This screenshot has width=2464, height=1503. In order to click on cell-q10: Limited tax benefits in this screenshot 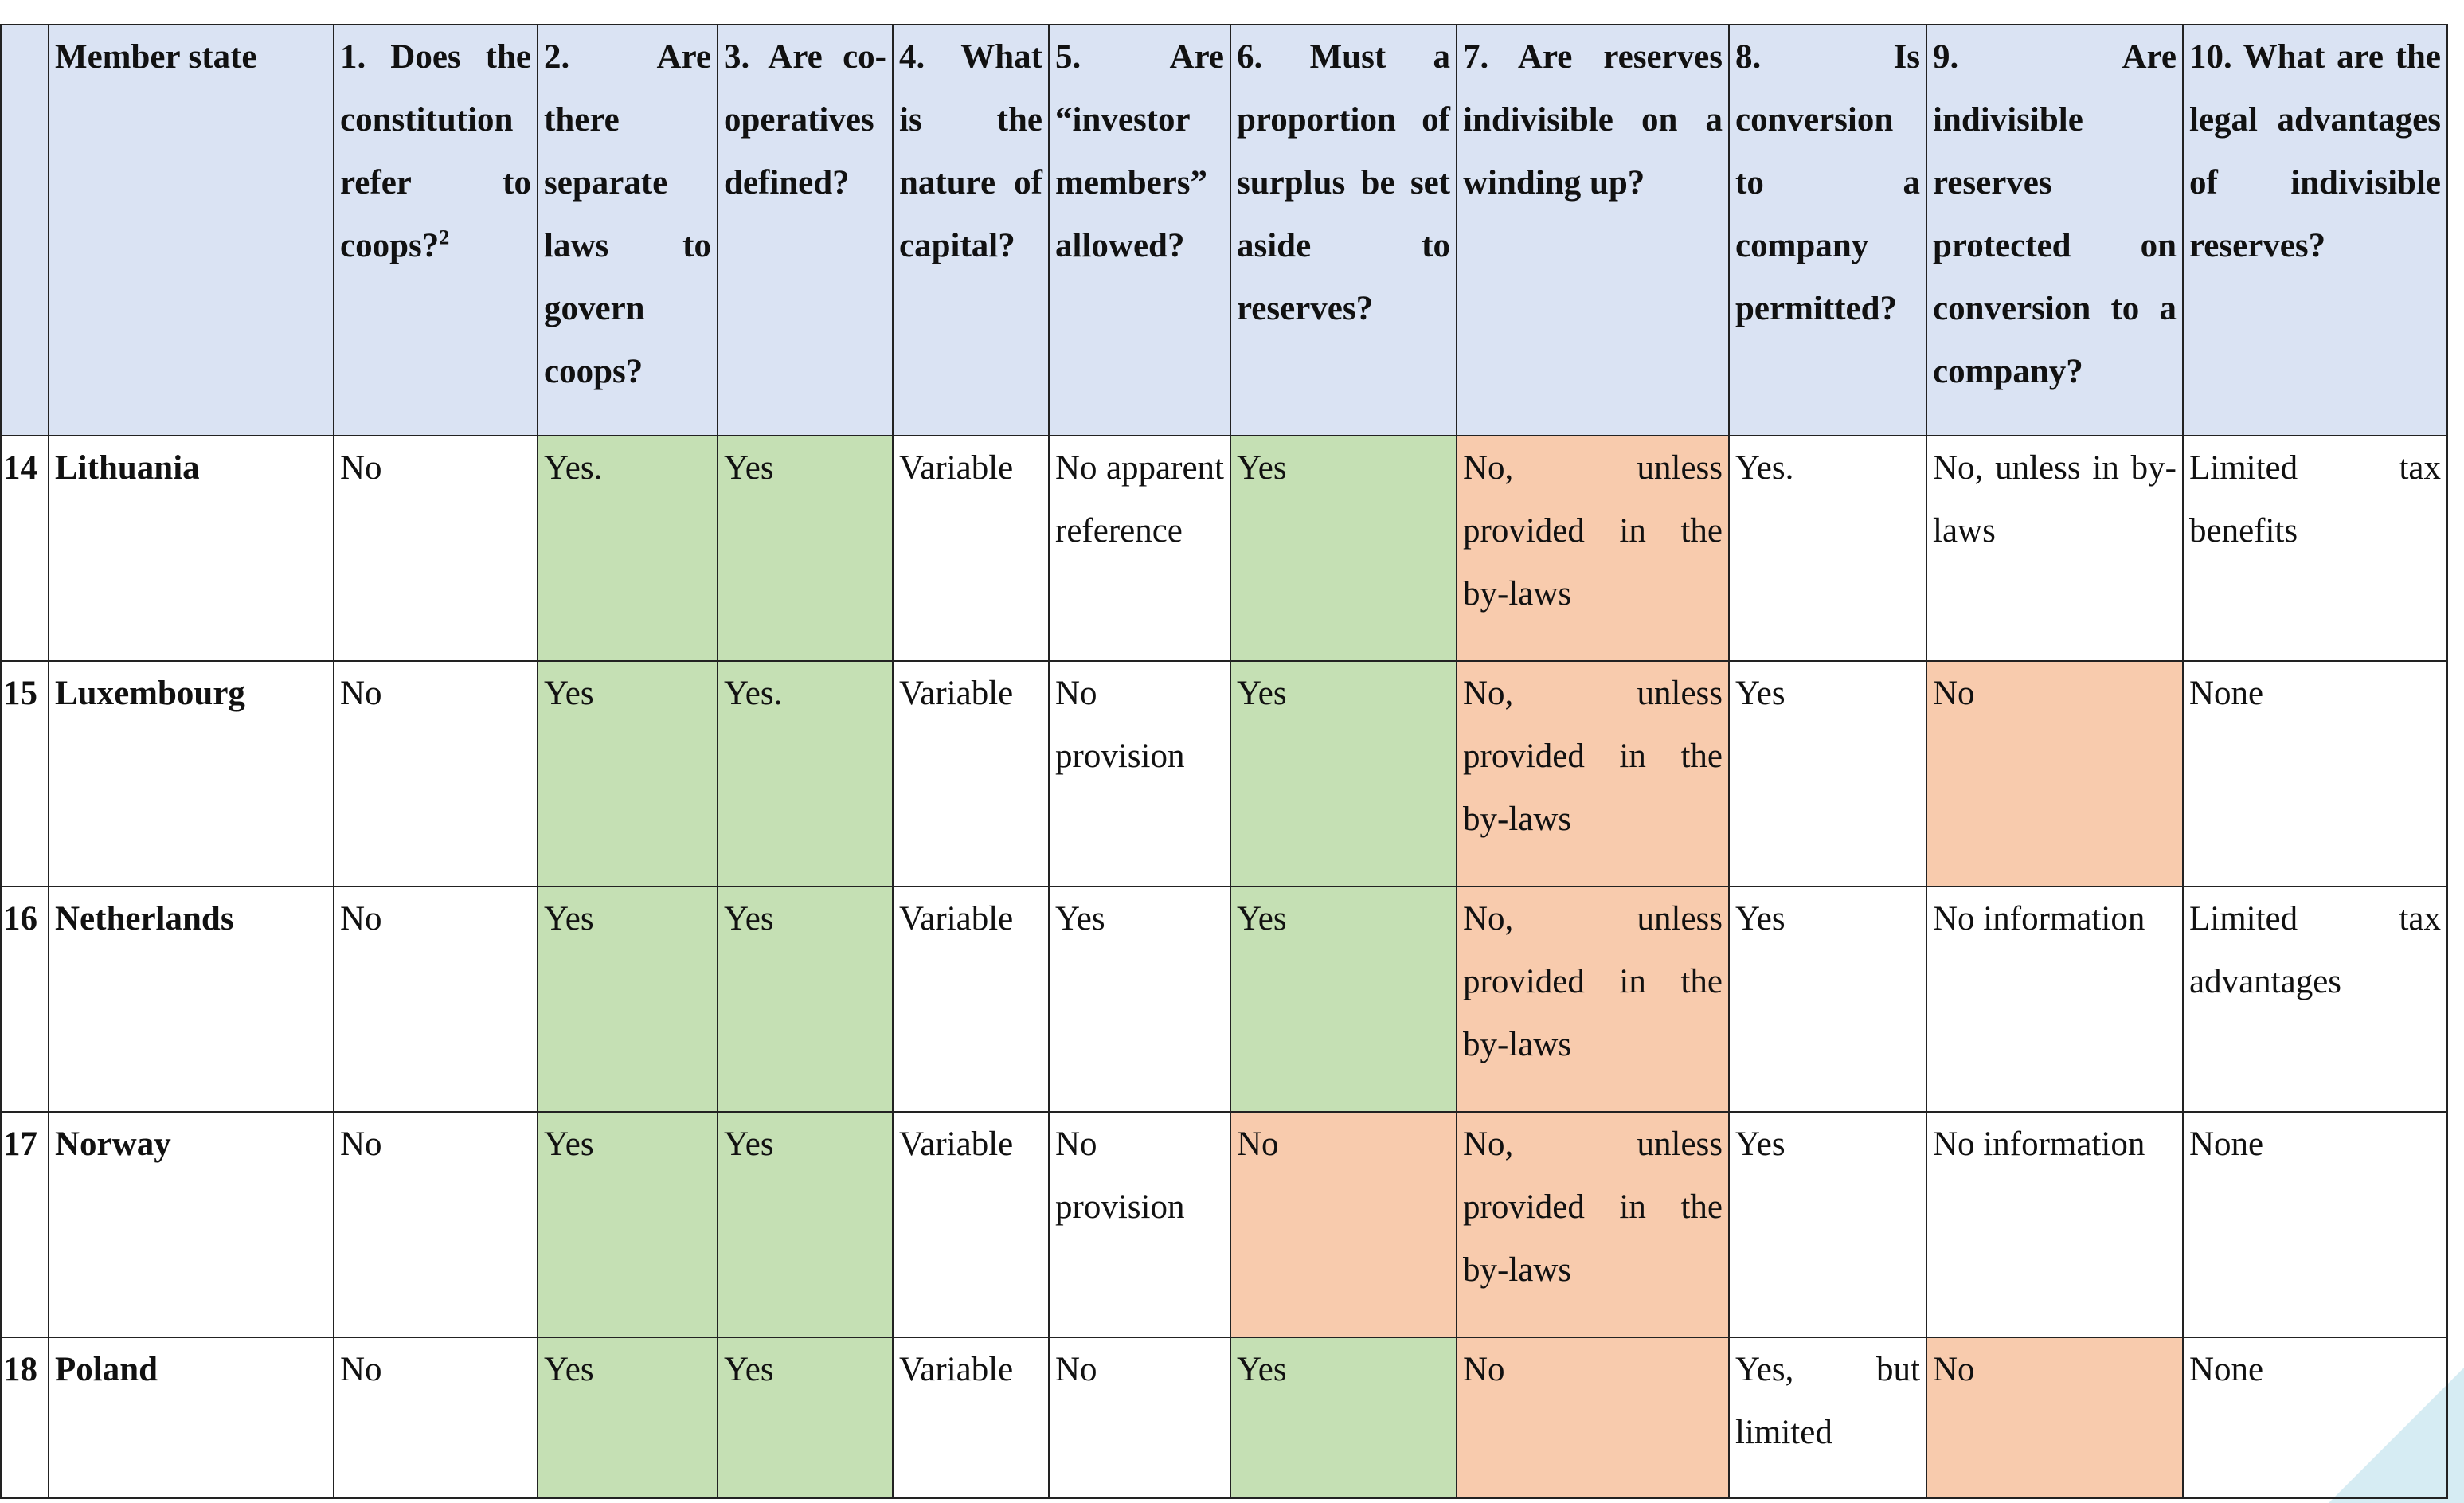, I will do `click(2315, 548)`.